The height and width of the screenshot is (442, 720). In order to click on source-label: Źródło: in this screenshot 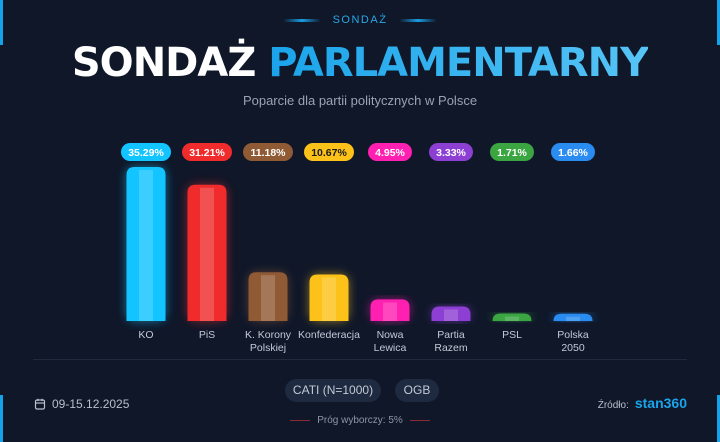, I will do `click(613, 405)`.